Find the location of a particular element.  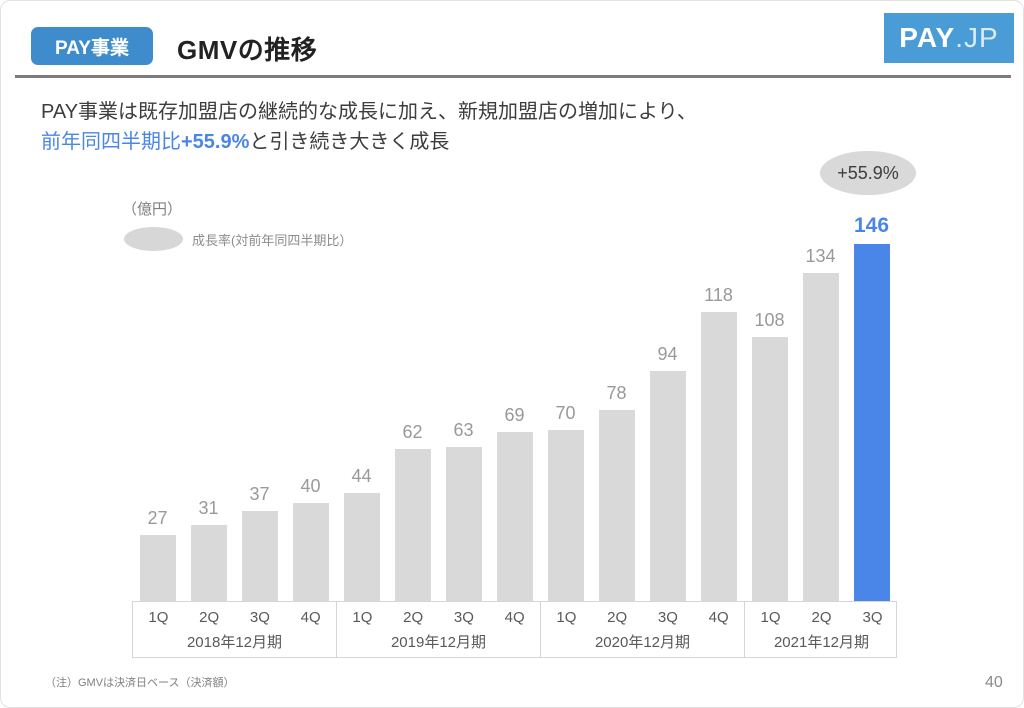

axis-quarter-row: 1Q 2Q 3Q is located at coordinates (821, 616).